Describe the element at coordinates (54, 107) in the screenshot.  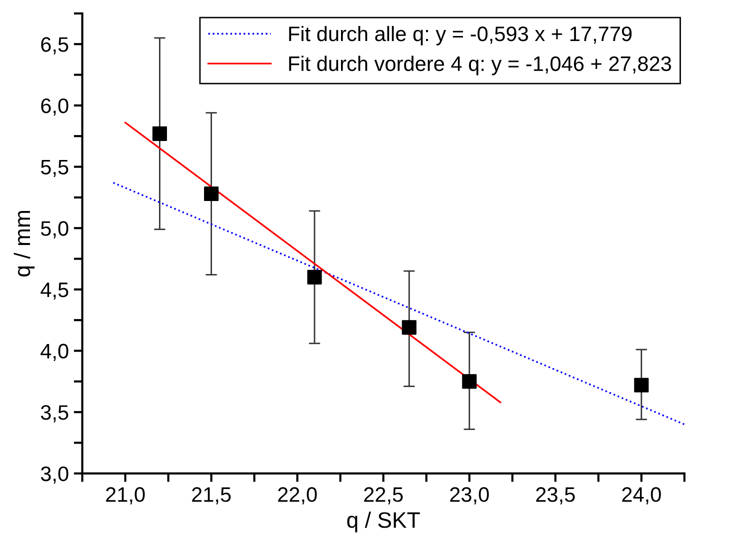
I see `y-tick-label: 6,0` at that location.